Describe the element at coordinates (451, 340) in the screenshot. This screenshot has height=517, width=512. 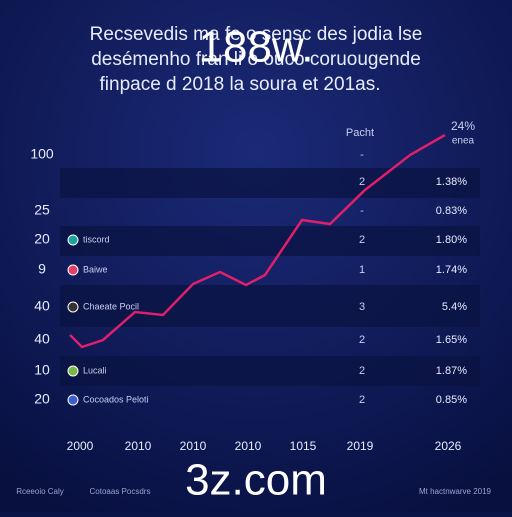
I see `row-percent: 1.65%` at that location.